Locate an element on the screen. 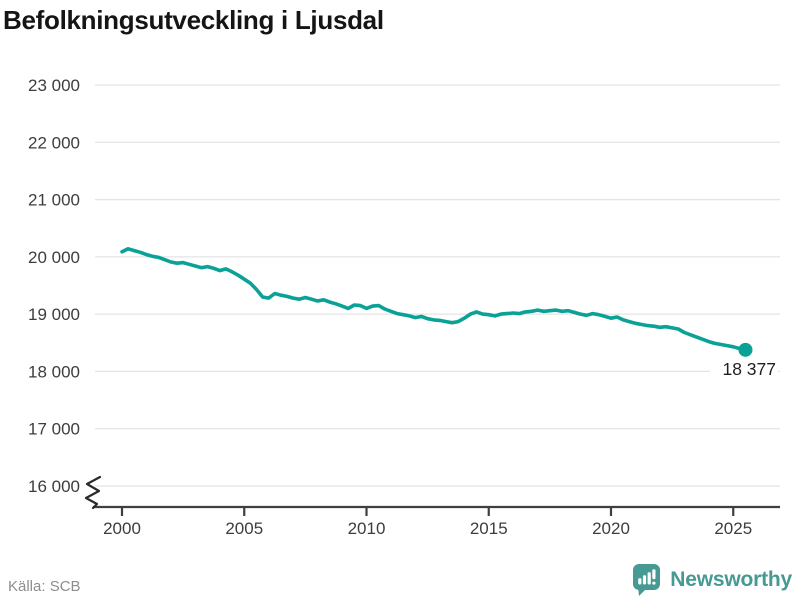  x-tick-label: 2010 is located at coordinates (367, 528).